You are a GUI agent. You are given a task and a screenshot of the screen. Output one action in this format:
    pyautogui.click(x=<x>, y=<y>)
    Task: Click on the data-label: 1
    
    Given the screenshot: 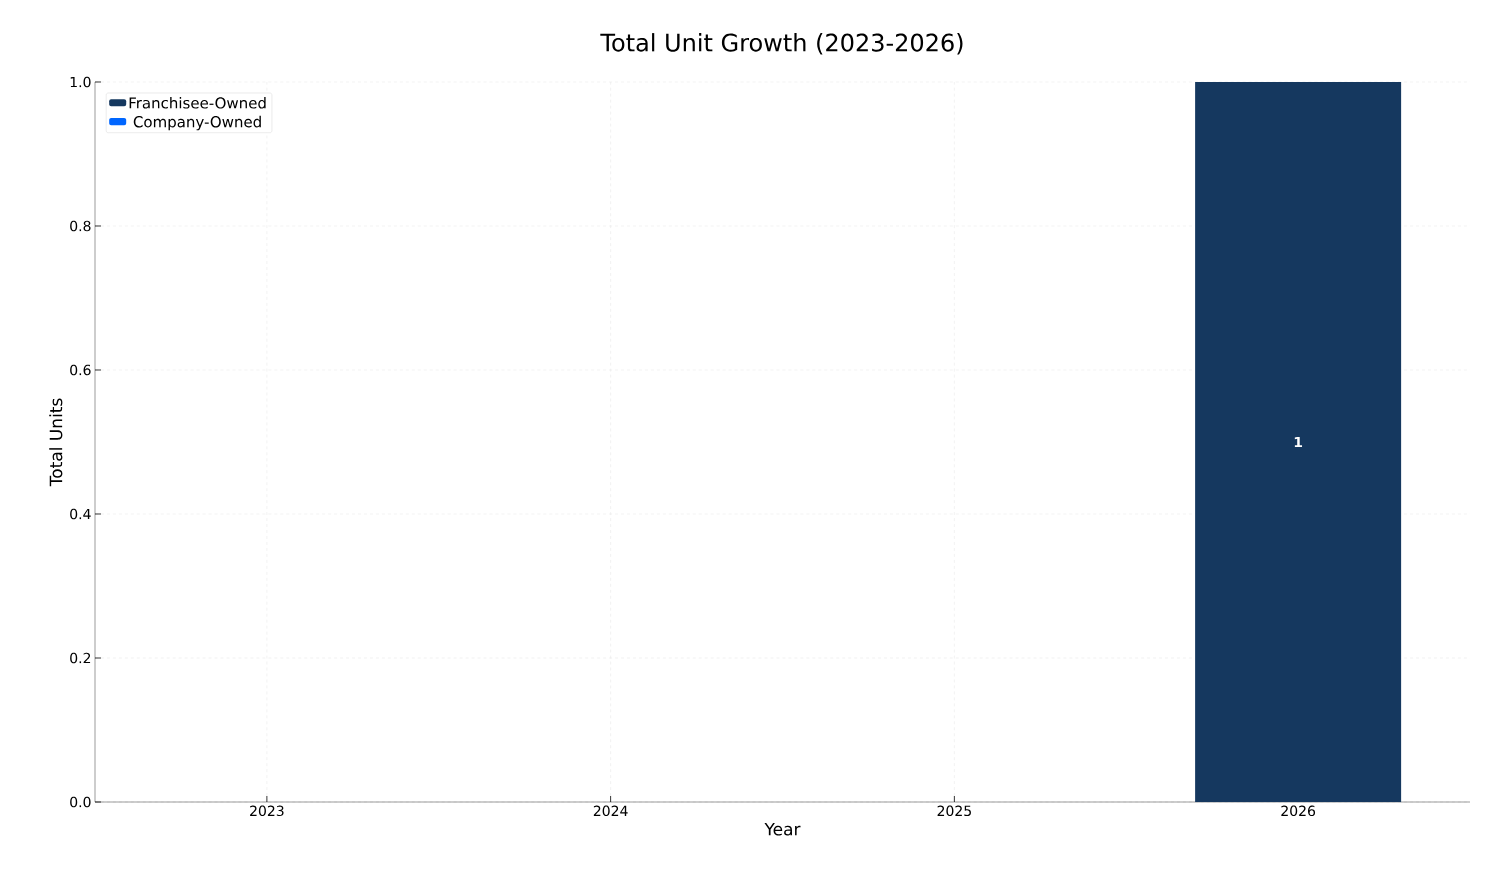 What is the action you would take?
    pyautogui.click(x=1298, y=442)
    